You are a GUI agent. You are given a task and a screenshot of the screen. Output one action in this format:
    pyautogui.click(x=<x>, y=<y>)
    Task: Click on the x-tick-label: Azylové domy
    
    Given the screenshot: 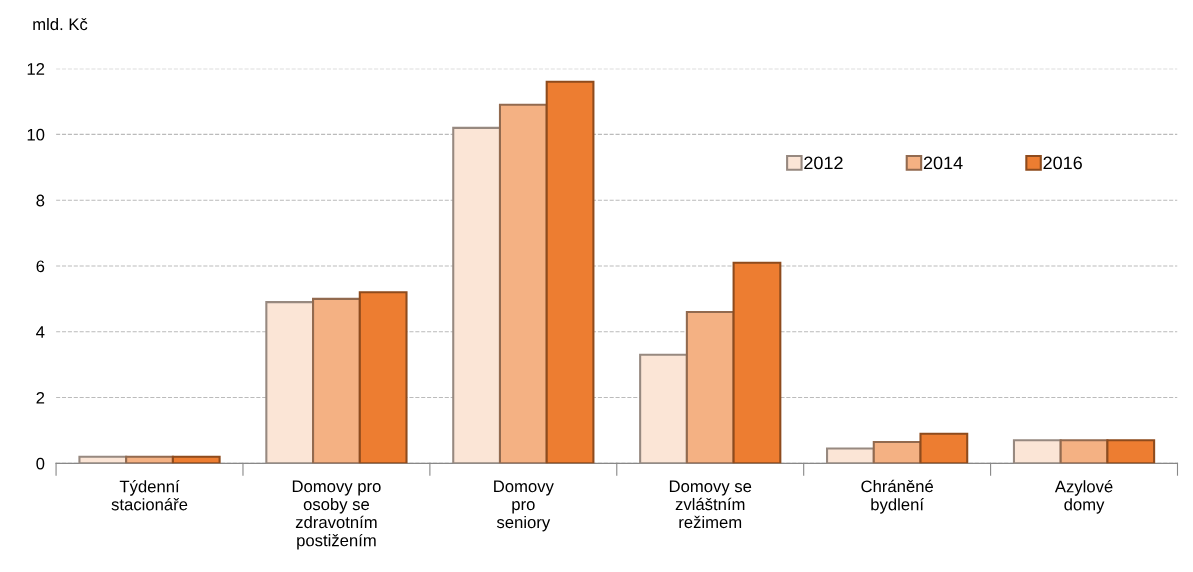 What is the action you would take?
    pyautogui.click(x=1083, y=496)
    